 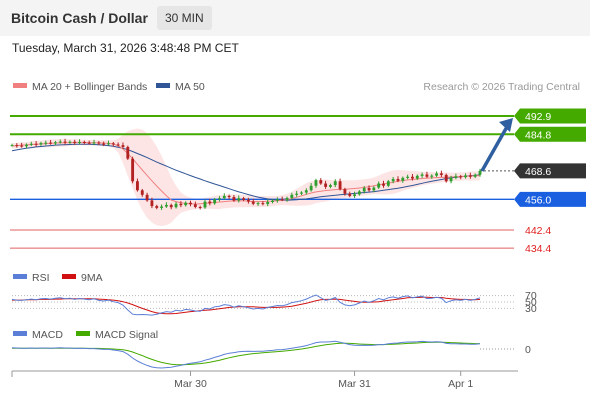 I want to click on forecast-arrow-head, so click(x=506, y=125).